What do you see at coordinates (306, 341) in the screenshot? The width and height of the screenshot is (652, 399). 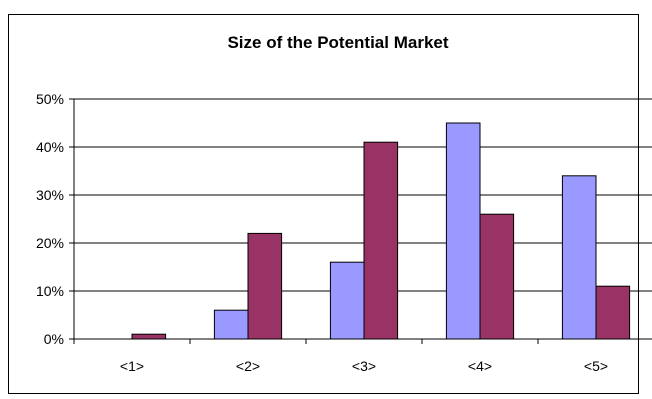 I see `x-tick-marks` at bounding box center [306, 341].